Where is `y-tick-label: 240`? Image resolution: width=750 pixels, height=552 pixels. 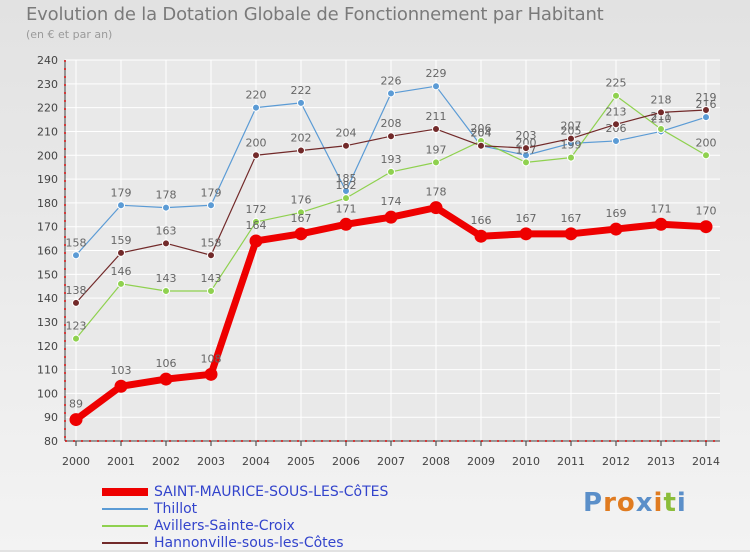
y-tick-label: 240 is located at coordinates (47, 60).